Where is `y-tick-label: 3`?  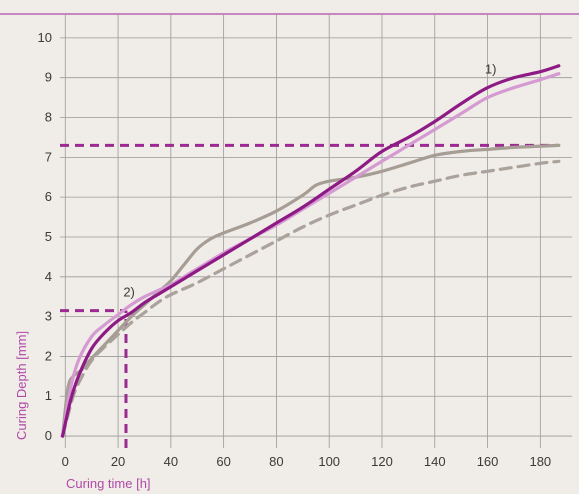 y-tick-label: 3 is located at coordinates (48, 316).